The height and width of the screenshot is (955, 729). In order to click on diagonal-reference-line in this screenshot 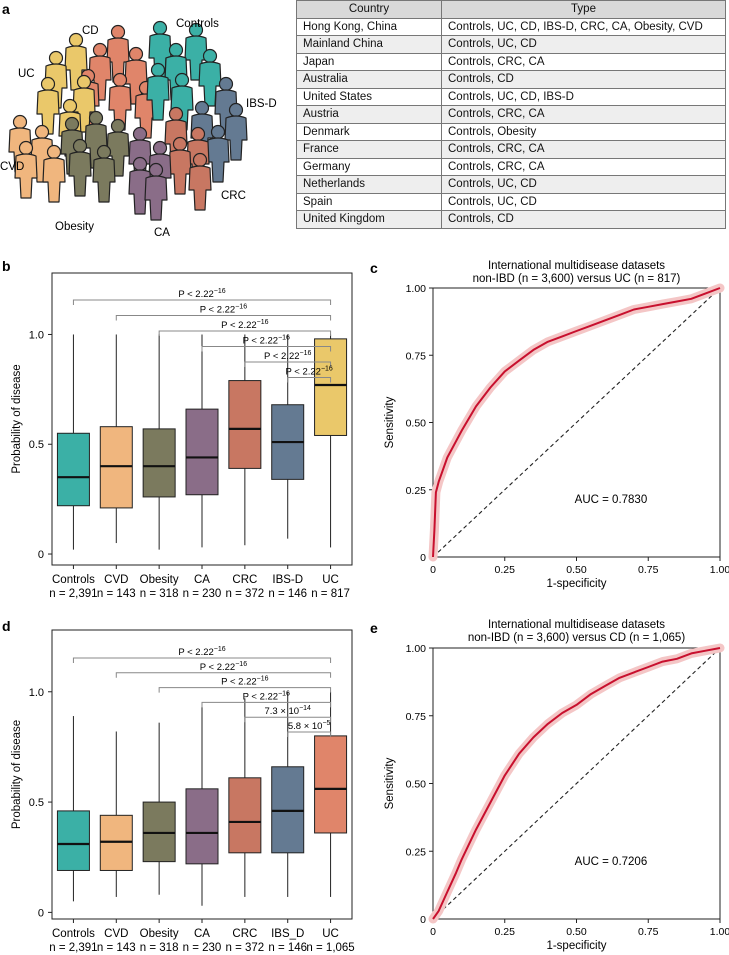, I will do `click(576, 422)`.